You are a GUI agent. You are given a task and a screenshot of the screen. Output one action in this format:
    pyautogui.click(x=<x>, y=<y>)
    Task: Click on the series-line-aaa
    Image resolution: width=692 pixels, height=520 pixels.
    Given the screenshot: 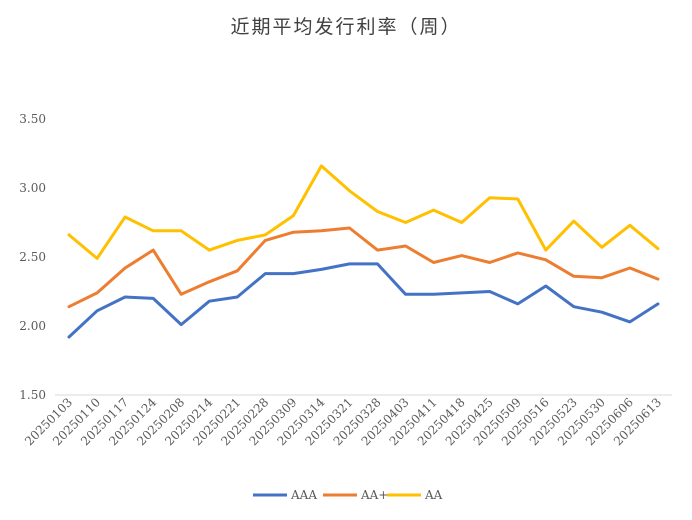 What is the action you would take?
    pyautogui.click(x=363, y=300)
    